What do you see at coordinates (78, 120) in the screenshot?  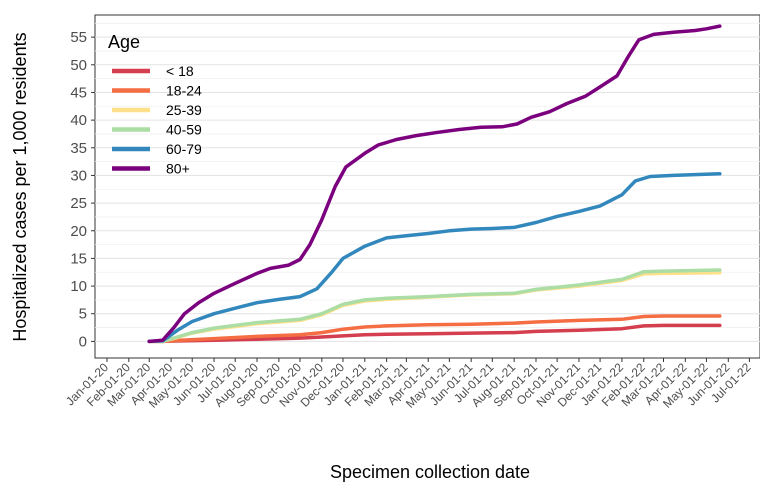 I see `y-tick-label: 40` at bounding box center [78, 120].